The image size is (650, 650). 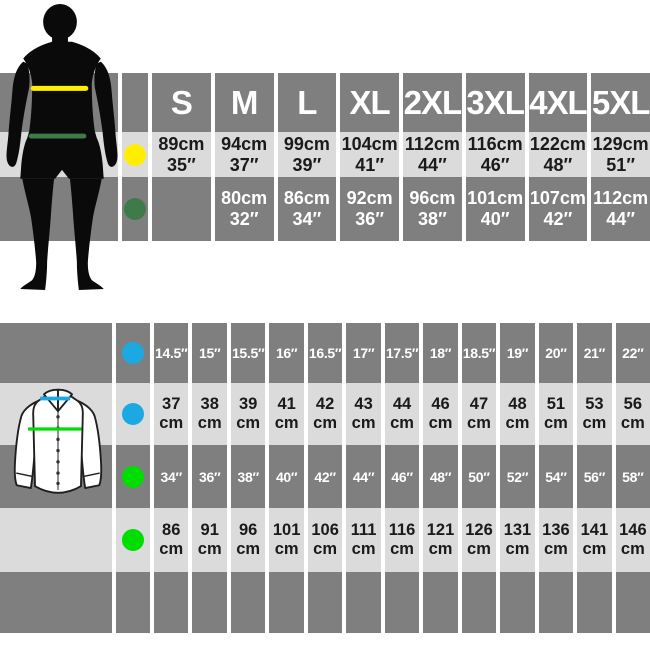 I want to click on collar-inches-cell: 21″, so click(x=594, y=353).